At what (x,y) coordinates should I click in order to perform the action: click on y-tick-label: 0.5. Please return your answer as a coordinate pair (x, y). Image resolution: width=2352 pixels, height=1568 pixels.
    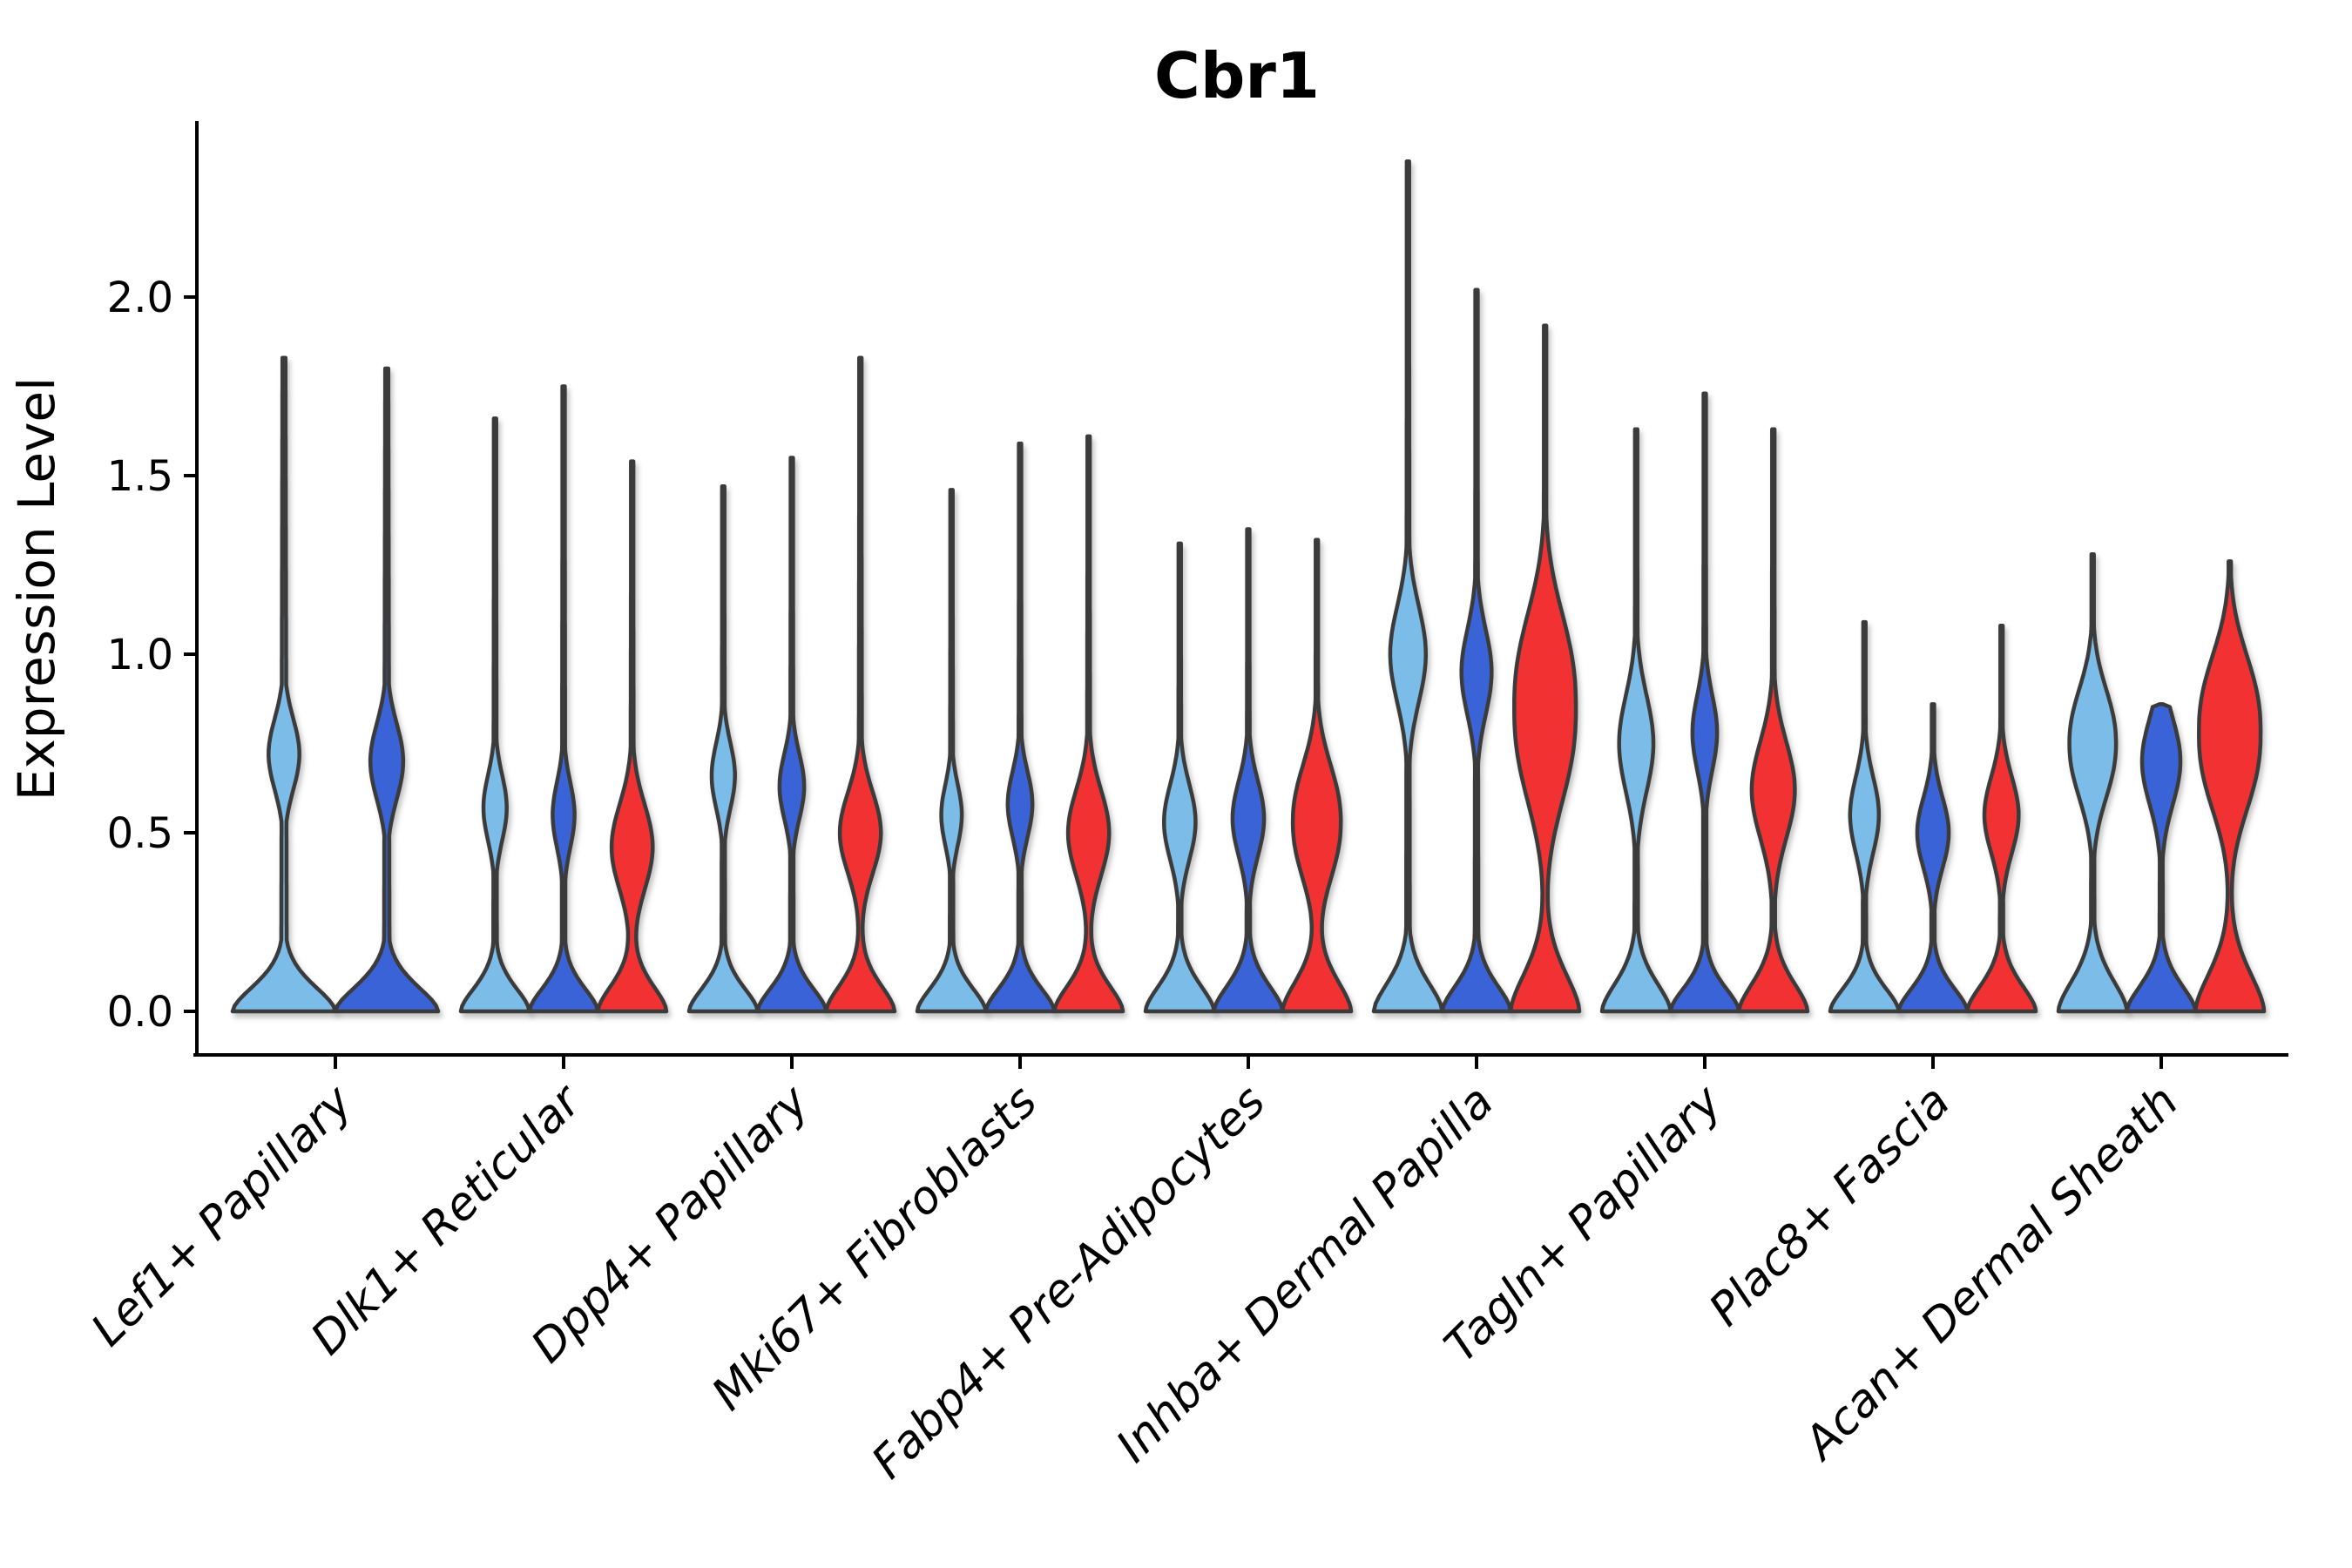
    Looking at the image, I should click on (140, 834).